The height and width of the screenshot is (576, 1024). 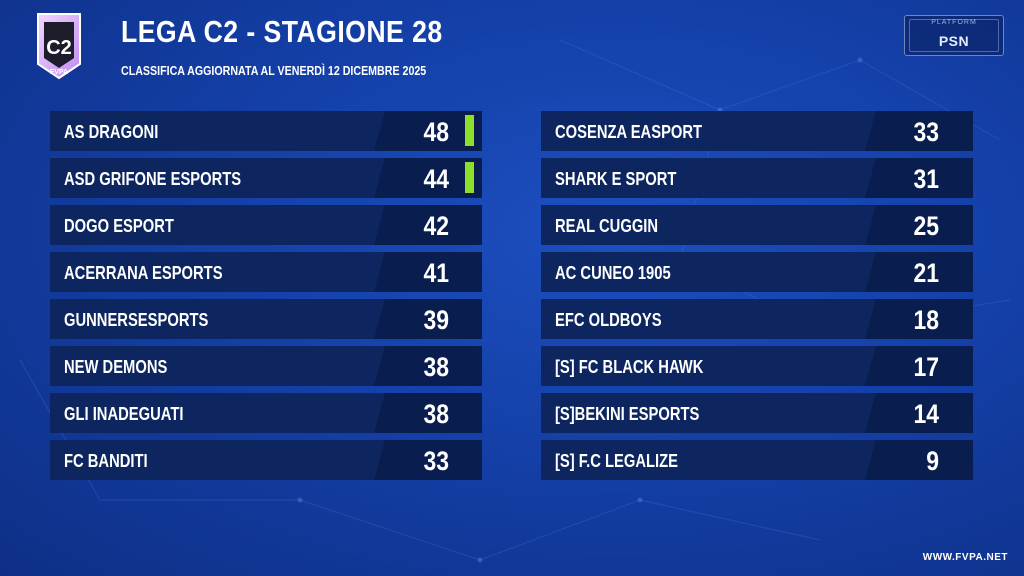 I want to click on standings-row: SHARK E SPORT 31, so click(x=757, y=178).